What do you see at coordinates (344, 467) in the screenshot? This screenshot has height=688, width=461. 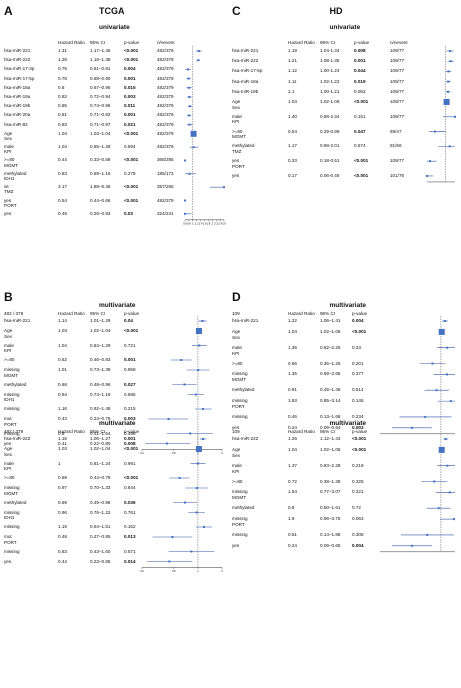 I see `table-row: male 1.37 0.83–2.28 0.219` at bounding box center [344, 467].